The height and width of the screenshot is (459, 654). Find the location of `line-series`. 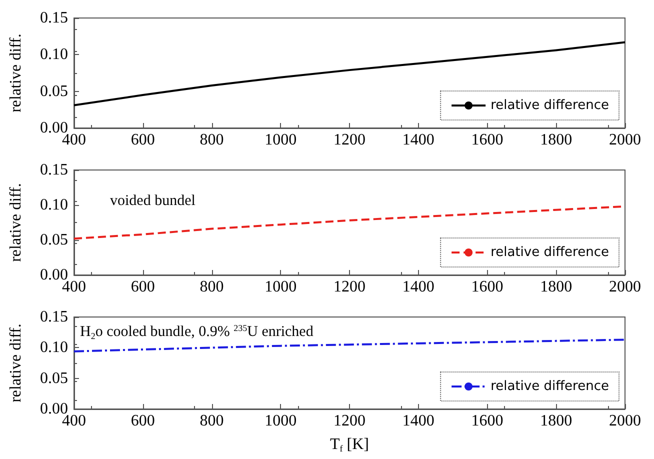

line-series is located at coordinates (349, 345).